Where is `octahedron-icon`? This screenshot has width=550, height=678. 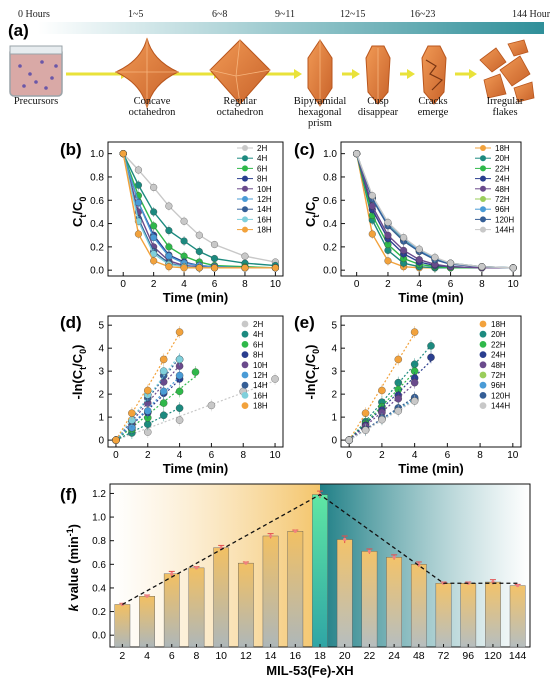 octahedron-icon is located at coordinates (240, 72).